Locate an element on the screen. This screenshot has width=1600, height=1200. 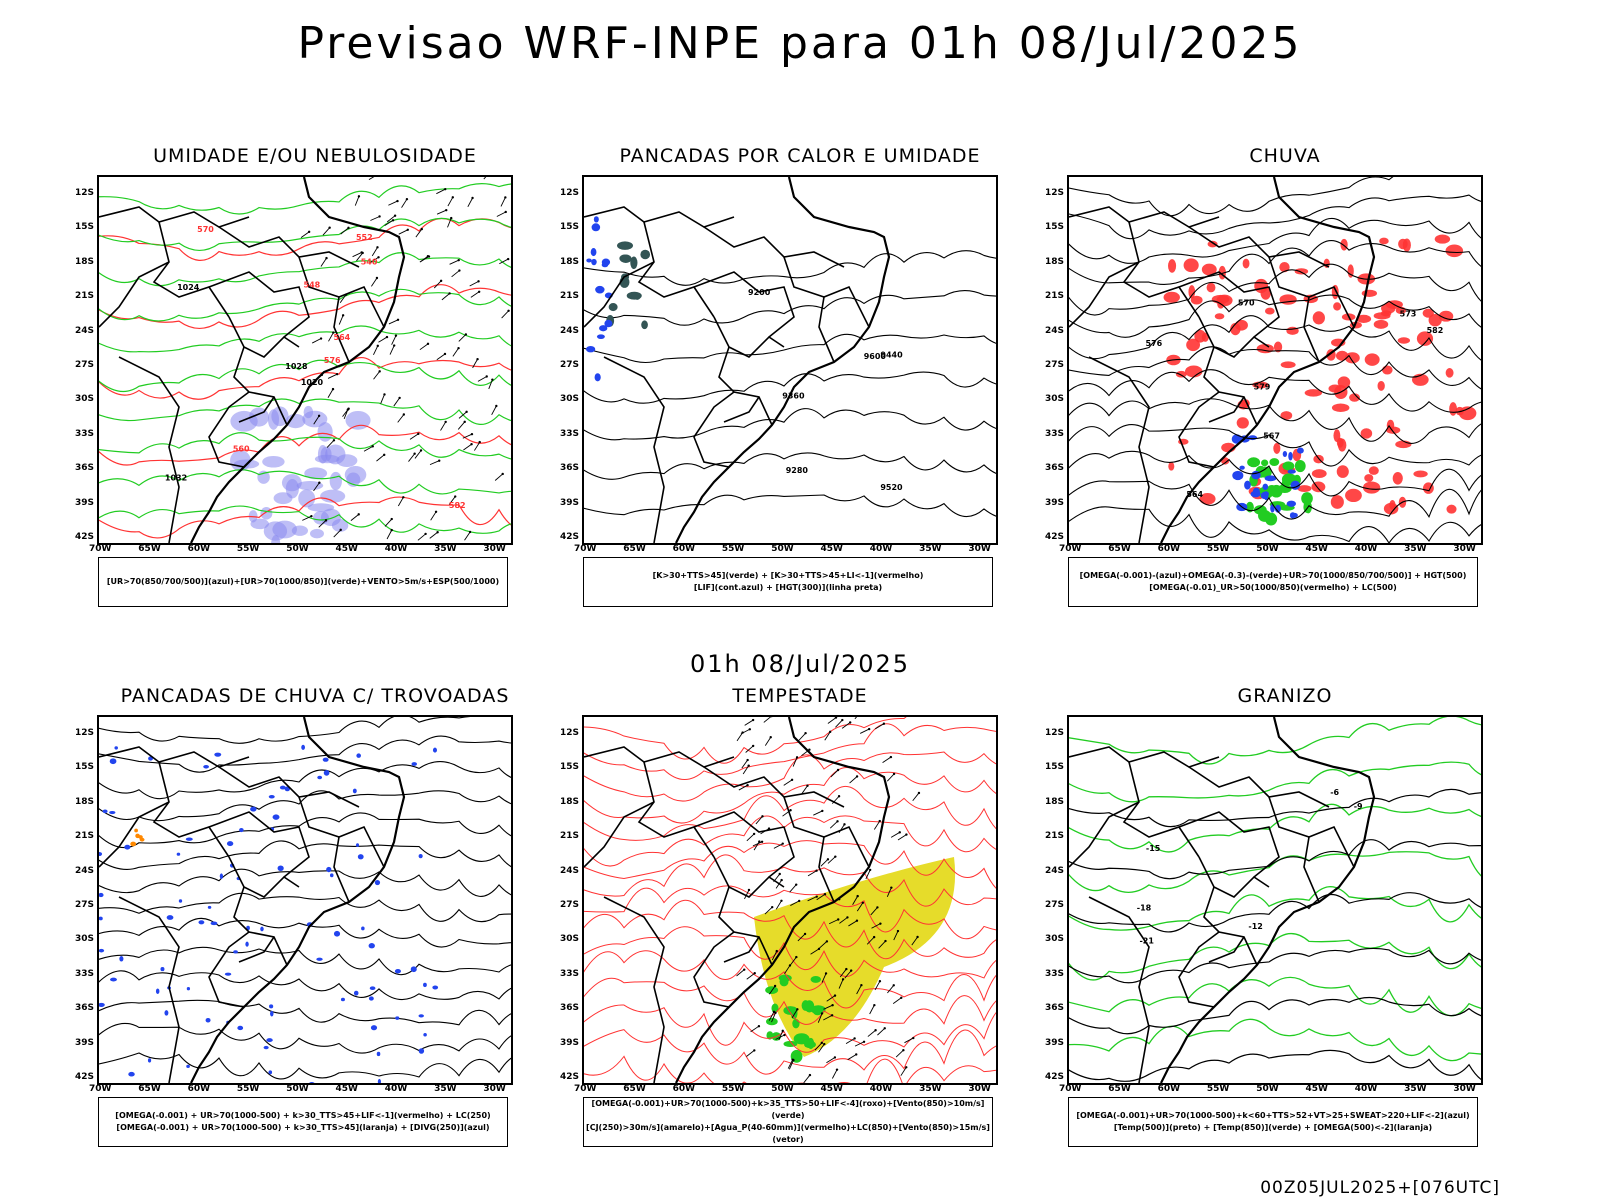
lon-label: 55W is located at coordinates (733, 1089).